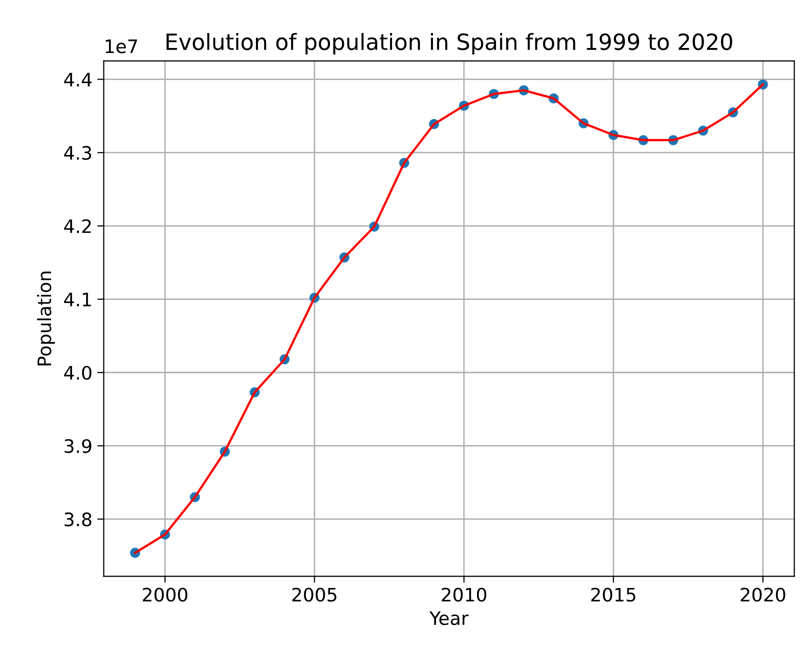 This screenshot has width=806, height=653. Describe the element at coordinates (122, 47) in the screenshot. I see `text: 1e7` at that location.